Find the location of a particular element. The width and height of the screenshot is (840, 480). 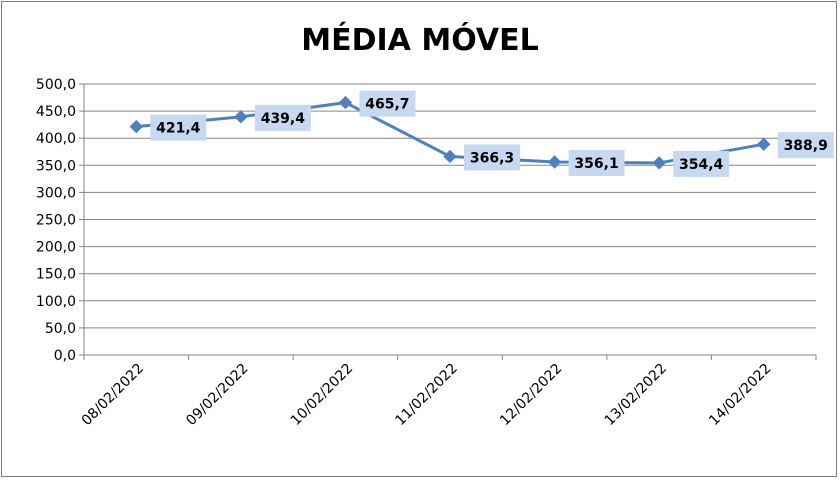

data-label-text: 465,7 is located at coordinates (387, 105).